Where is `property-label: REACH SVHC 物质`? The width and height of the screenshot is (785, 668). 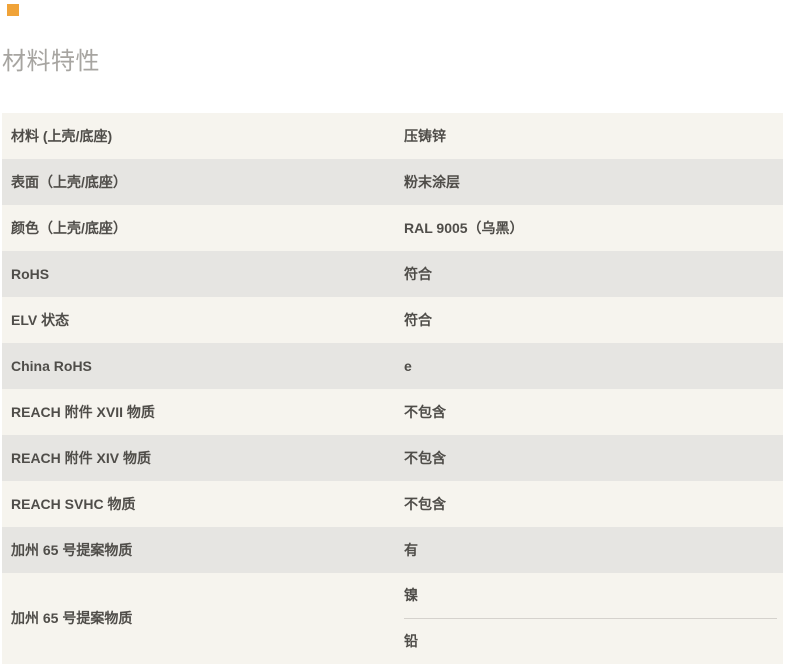 property-label: REACH SVHC 物质 is located at coordinates (73, 503).